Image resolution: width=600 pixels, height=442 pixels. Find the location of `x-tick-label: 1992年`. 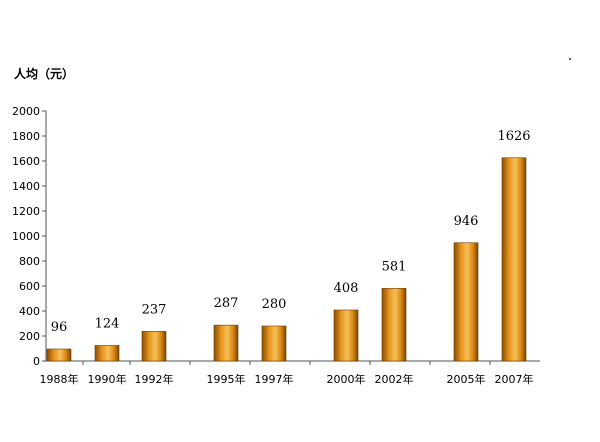

x-tick-label: 1992年 is located at coordinates (154, 379).